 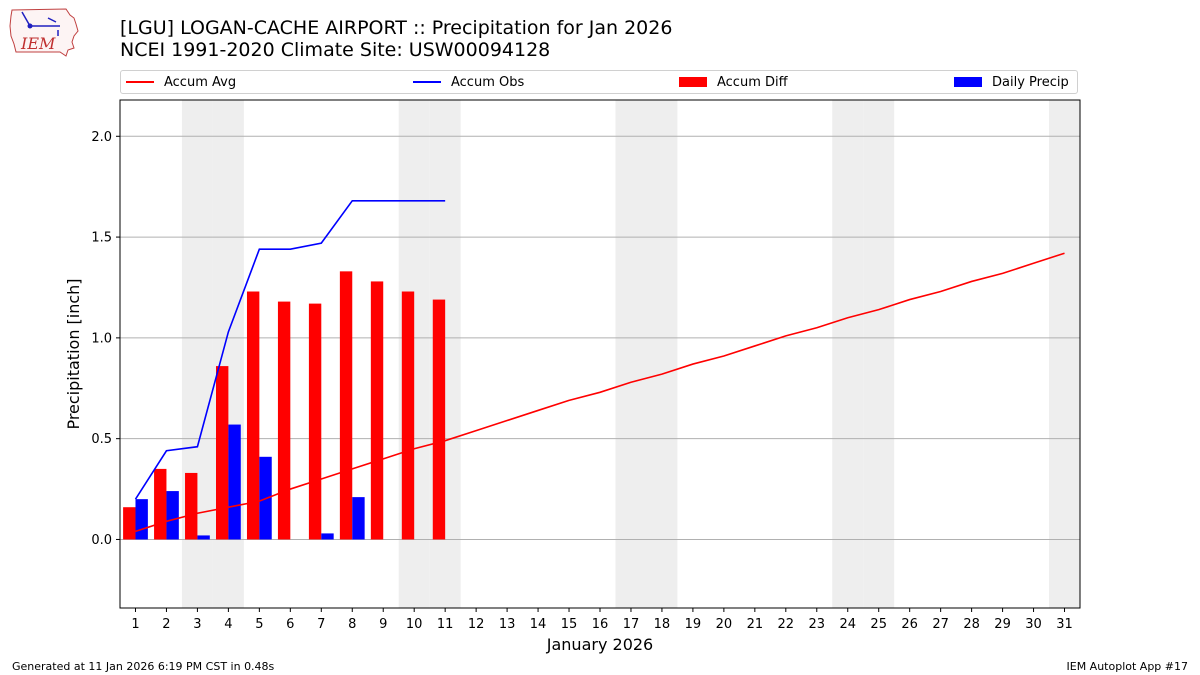 I want to click on x-tick-label: 11, so click(x=445, y=624).